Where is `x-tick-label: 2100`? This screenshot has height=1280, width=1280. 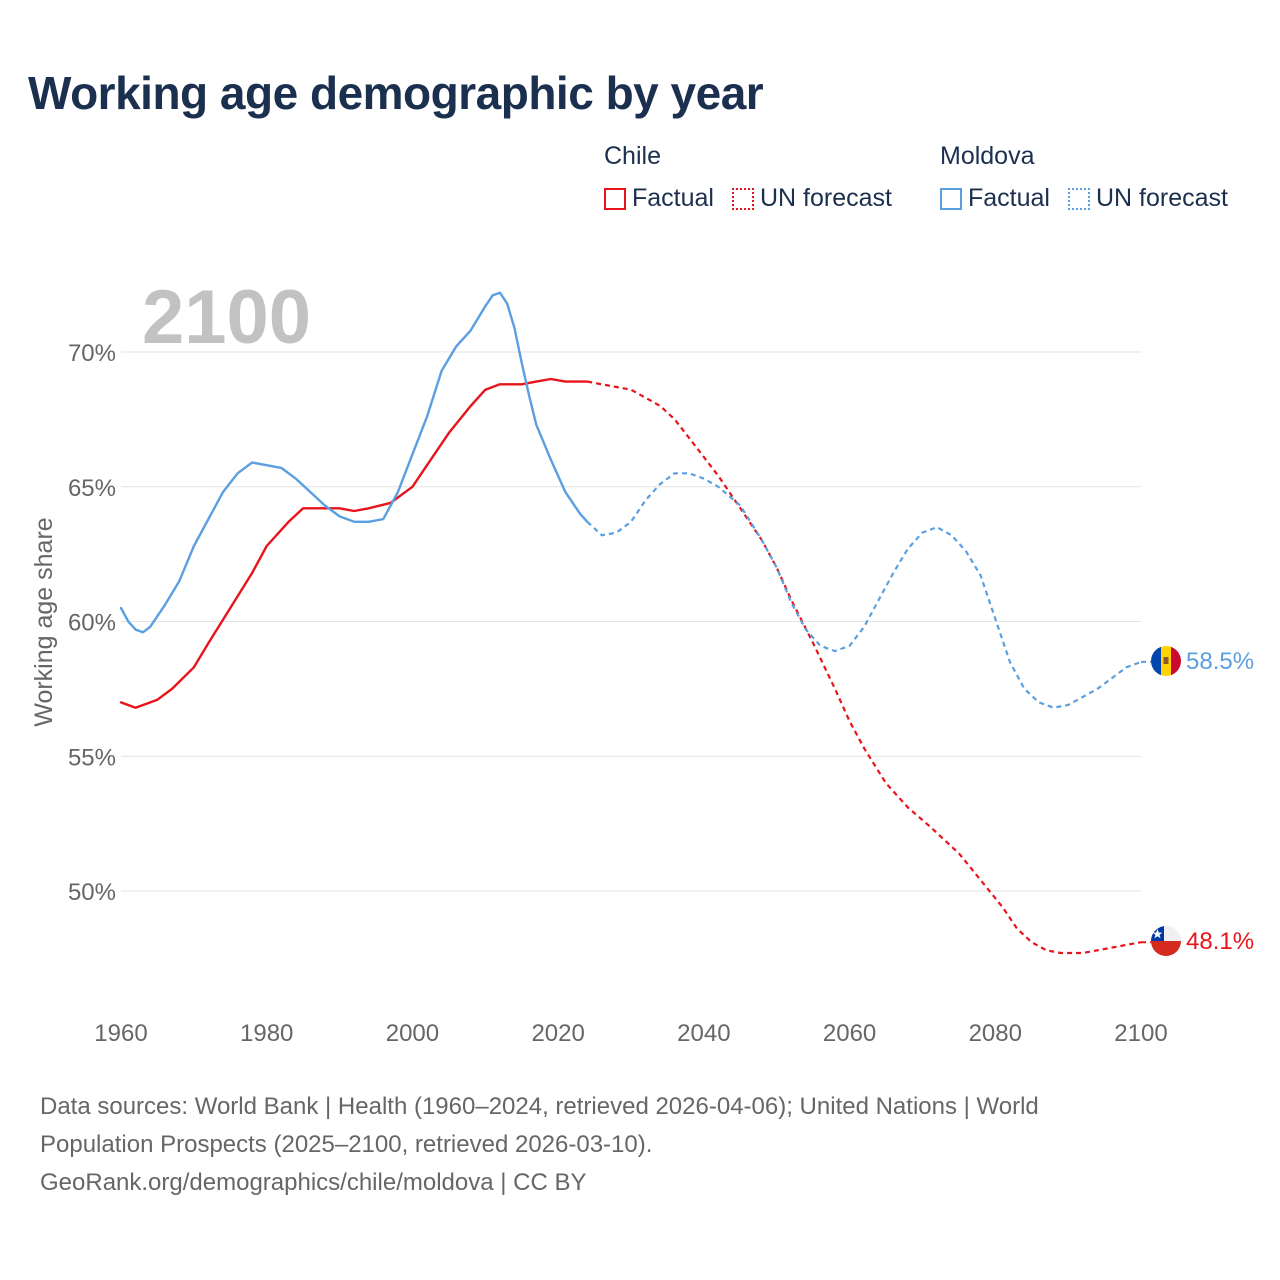 x-tick-label: 2100 is located at coordinates (1140, 1033).